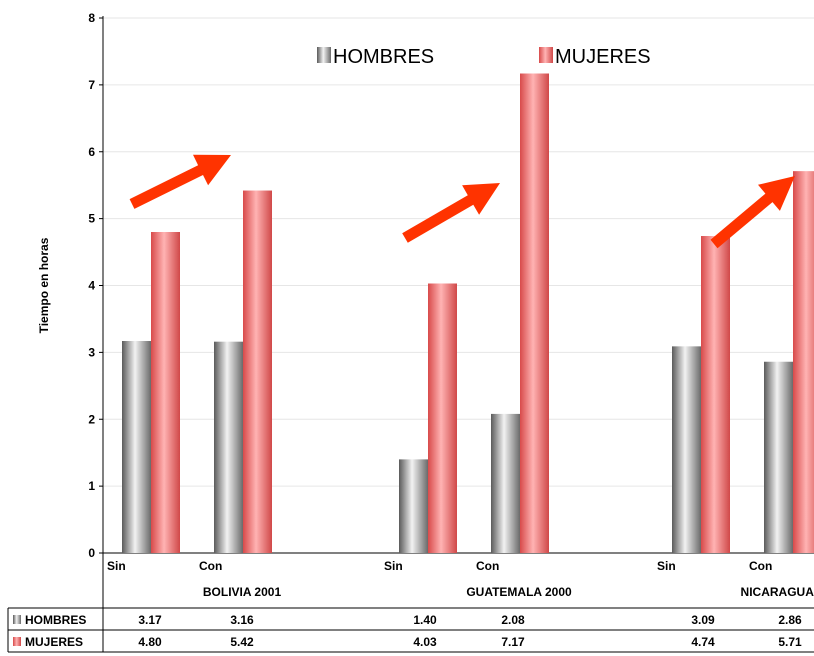 The image size is (814, 656). I want to click on table-cell: 5.42, so click(242, 642).